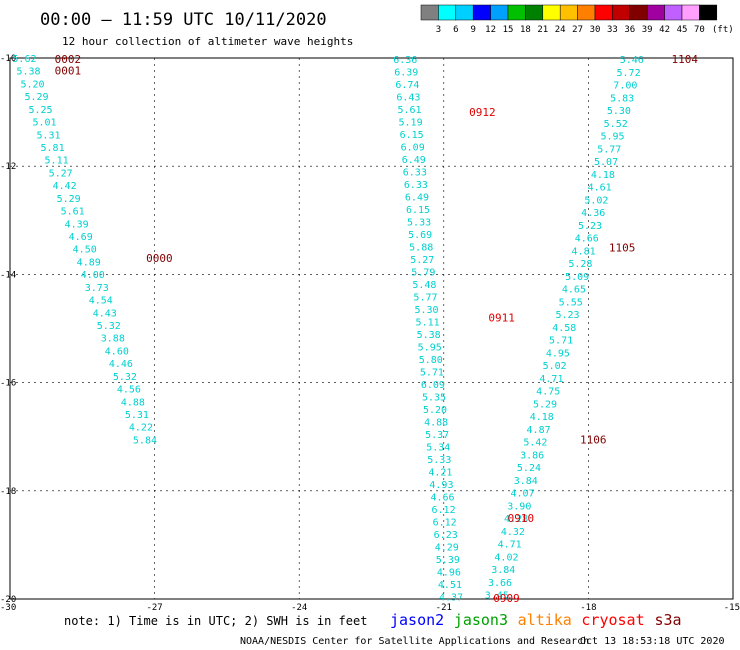 The image size is (740, 650). What do you see at coordinates (183, 20) in the screenshot?
I see `page-title: 00:00 – 11:59 UTC 10/11/2020` at bounding box center [183, 20].